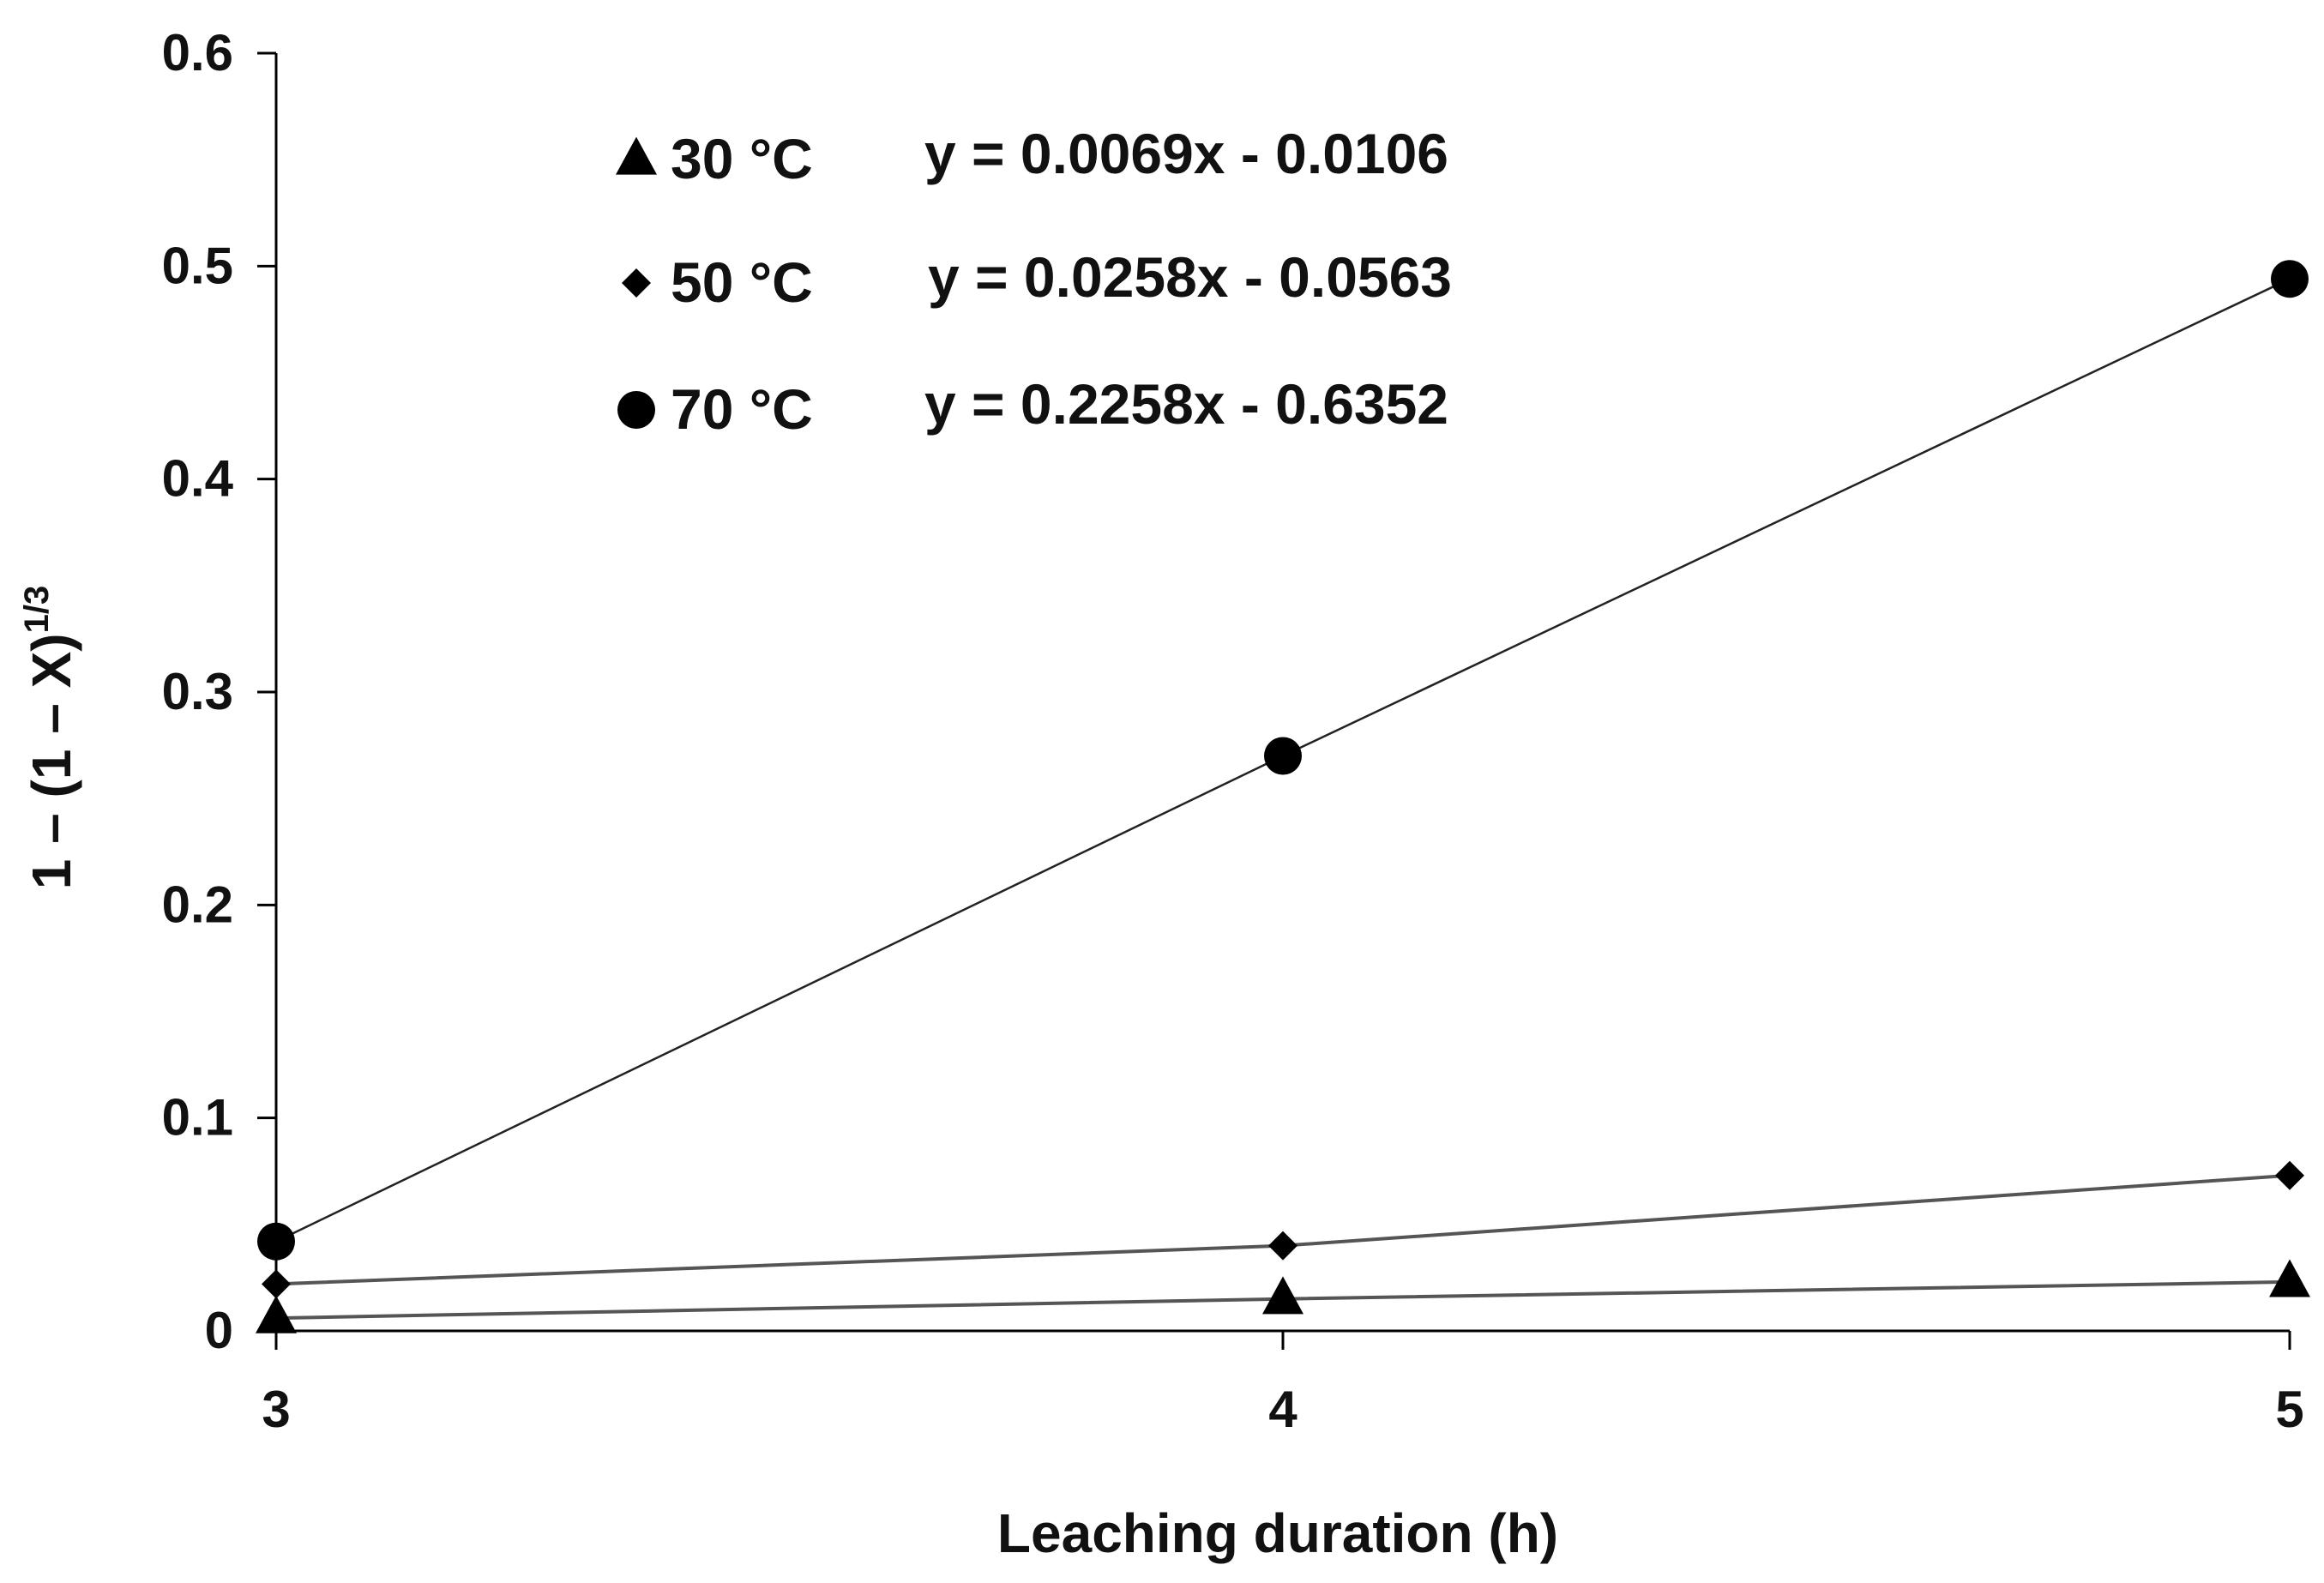 This screenshot has width=2324, height=1583. I want to click on series-line-diamond, so click(1283, 1229).